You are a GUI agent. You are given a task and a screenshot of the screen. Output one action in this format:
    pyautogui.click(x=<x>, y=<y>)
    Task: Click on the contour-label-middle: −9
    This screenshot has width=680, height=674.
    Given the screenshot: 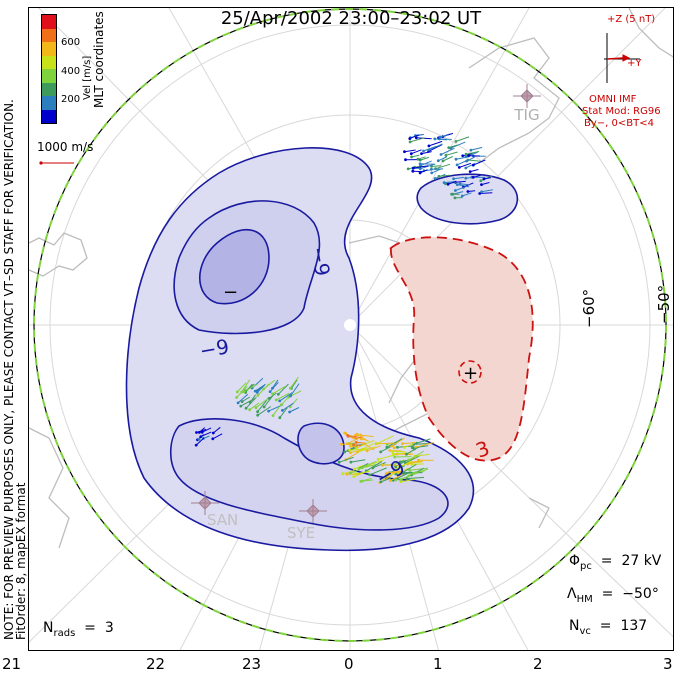 What is the action you would take?
    pyautogui.click(x=214, y=348)
    